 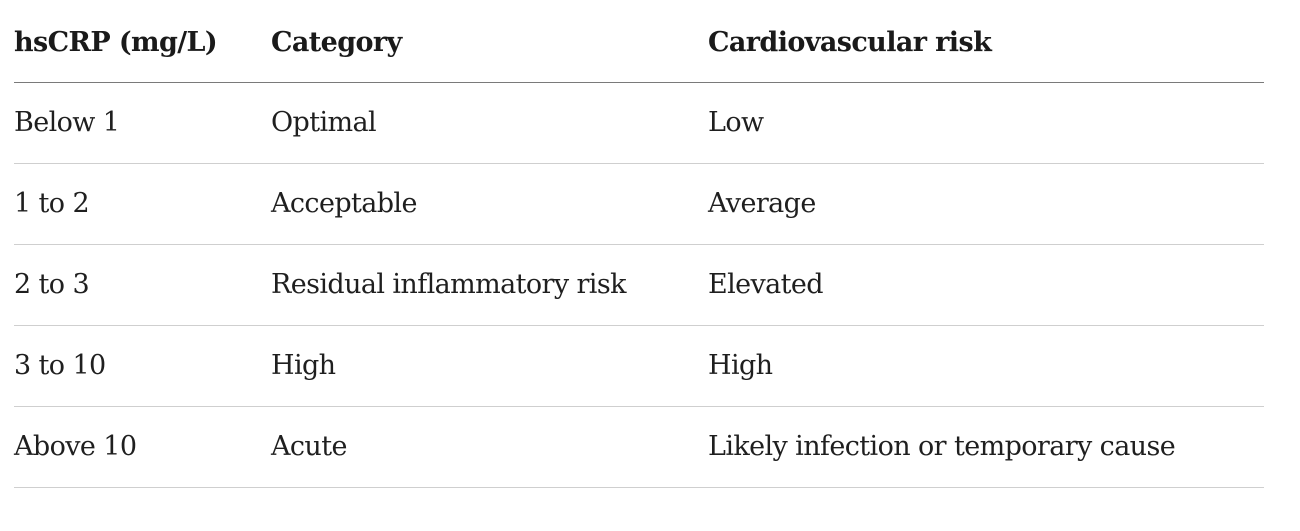 I want to click on cell-risk: Average, so click(x=986, y=204).